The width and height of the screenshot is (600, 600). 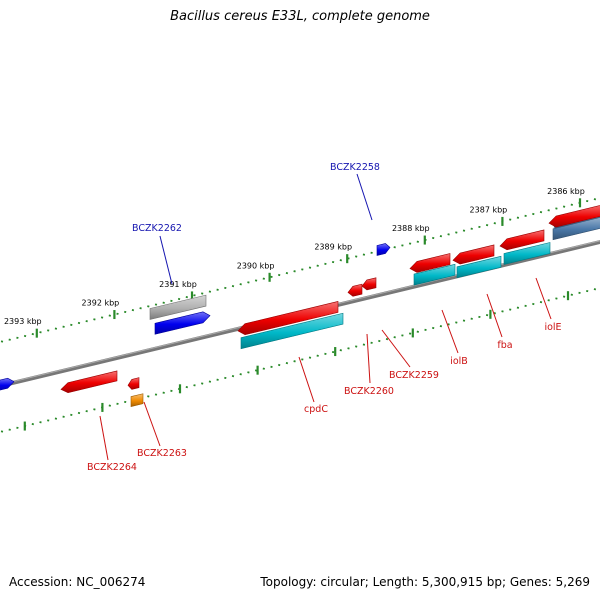 What do you see at coordinates (369, 391) in the screenshot?
I see `gene-label-BCZK2260: BCZK2260` at bounding box center [369, 391].